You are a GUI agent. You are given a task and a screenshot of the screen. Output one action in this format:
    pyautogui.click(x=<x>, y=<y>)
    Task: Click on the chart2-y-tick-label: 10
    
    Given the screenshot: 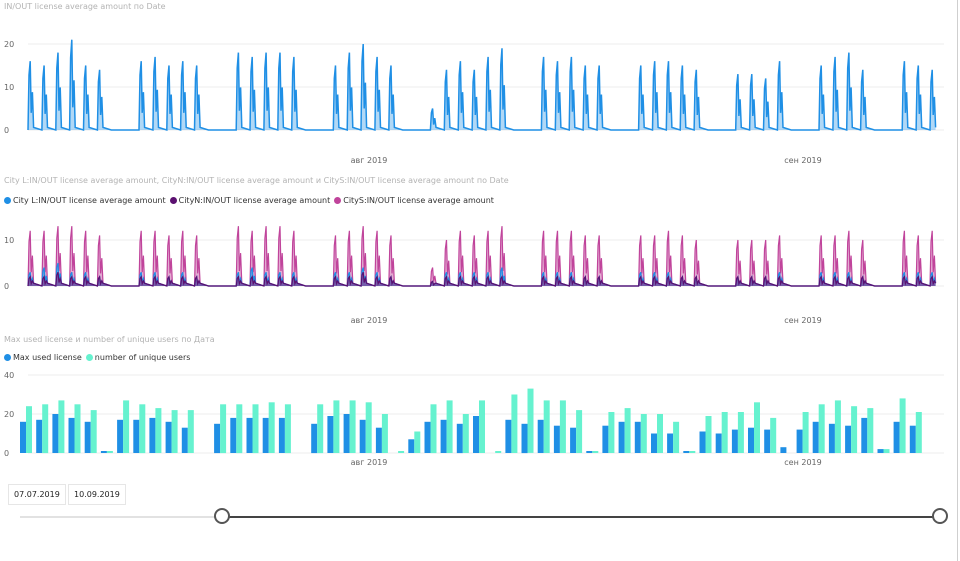 What is the action you would take?
    pyautogui.click(x=9, y=240)
    